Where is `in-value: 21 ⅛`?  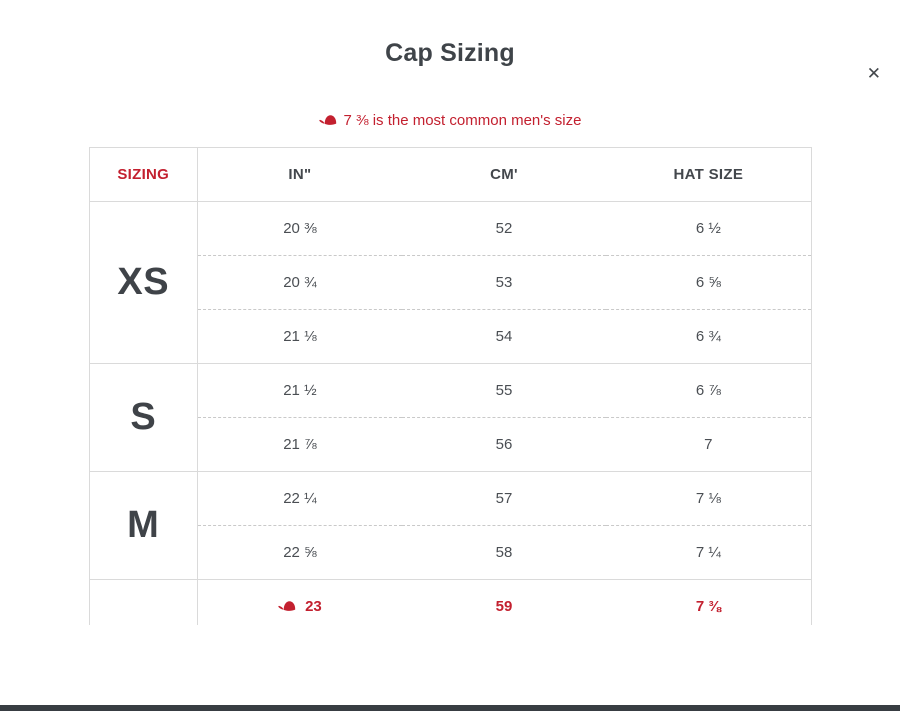 in-value: 21 ⅛ is located at coordinates (299, 335).